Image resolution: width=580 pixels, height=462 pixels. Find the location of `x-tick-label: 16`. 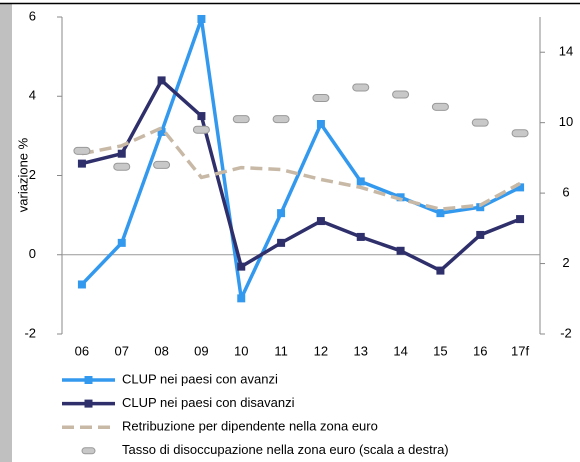

x-tick-label: 16 is located at coordinates (480, 350).